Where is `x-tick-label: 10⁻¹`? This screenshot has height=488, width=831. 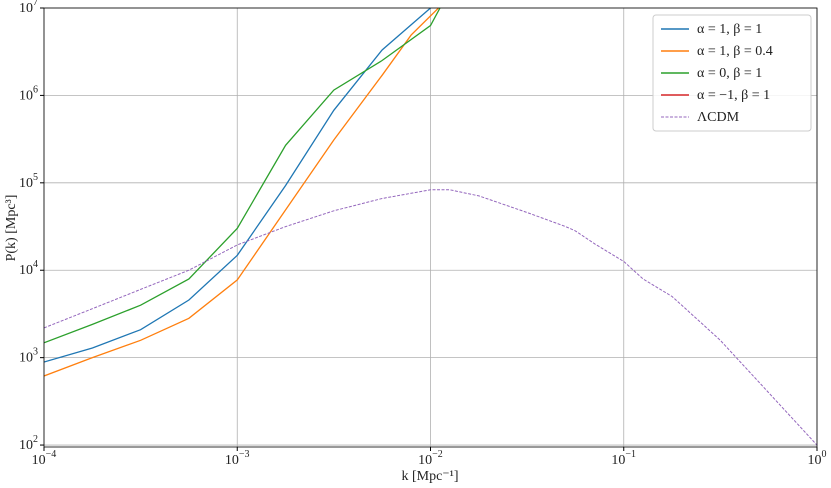 x-tick-label: 10⁻¹ is located at coordinates (623, 458).